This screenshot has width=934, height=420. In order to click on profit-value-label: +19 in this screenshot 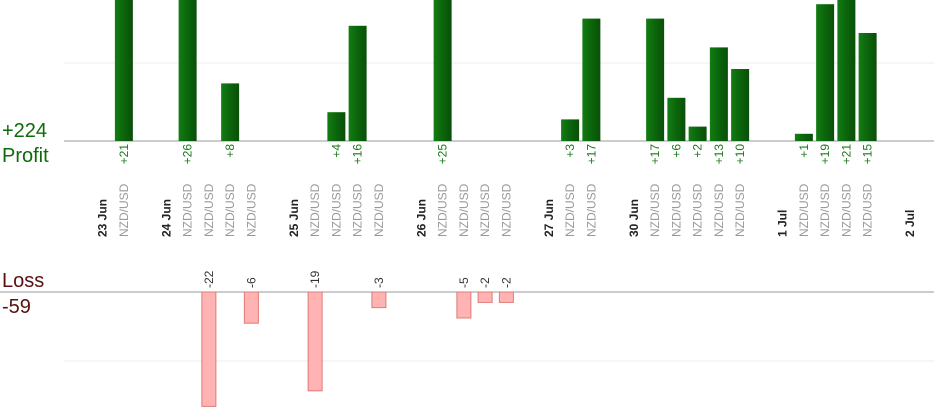, I will do `click(825, 154)`.